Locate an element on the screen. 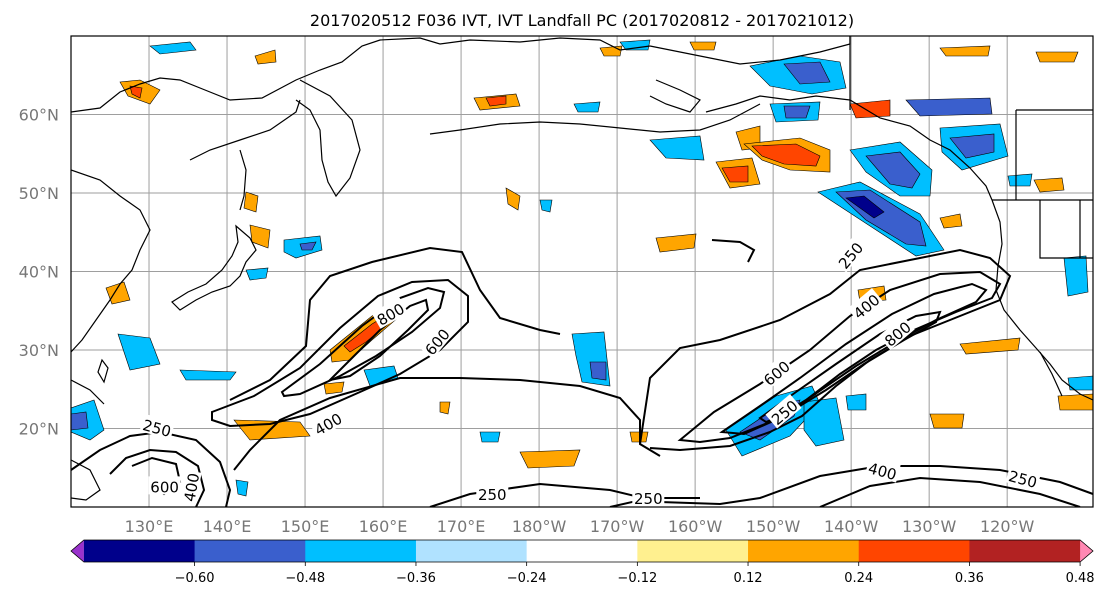 This screenshot has width=1105, height=601. ivt-contour-label: 250 is located at coordinates (1023, 478).